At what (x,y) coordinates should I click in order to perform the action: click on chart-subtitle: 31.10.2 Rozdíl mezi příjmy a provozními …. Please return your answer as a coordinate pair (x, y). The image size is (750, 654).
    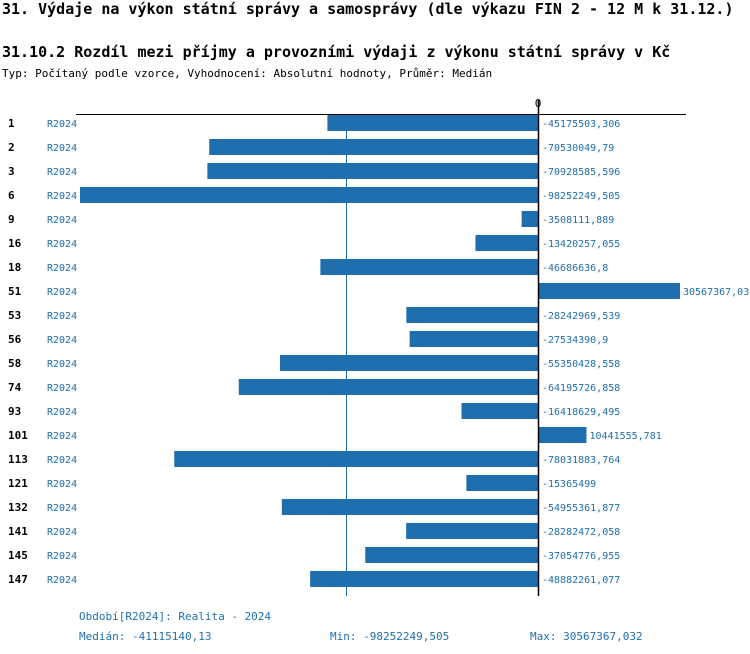
    Looking at the image, I should click on (336, 52).